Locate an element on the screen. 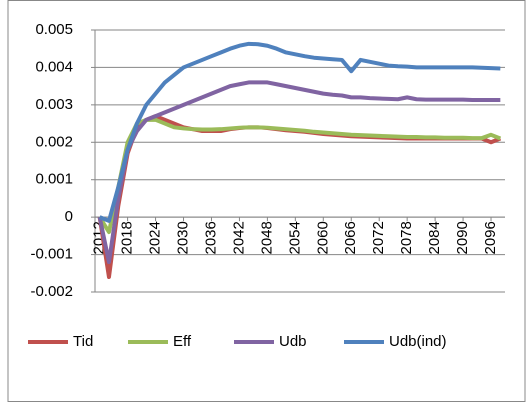 The width and height of the screenshot is (527, 403). legend-label: Udb is located at coordinates (293, 341).